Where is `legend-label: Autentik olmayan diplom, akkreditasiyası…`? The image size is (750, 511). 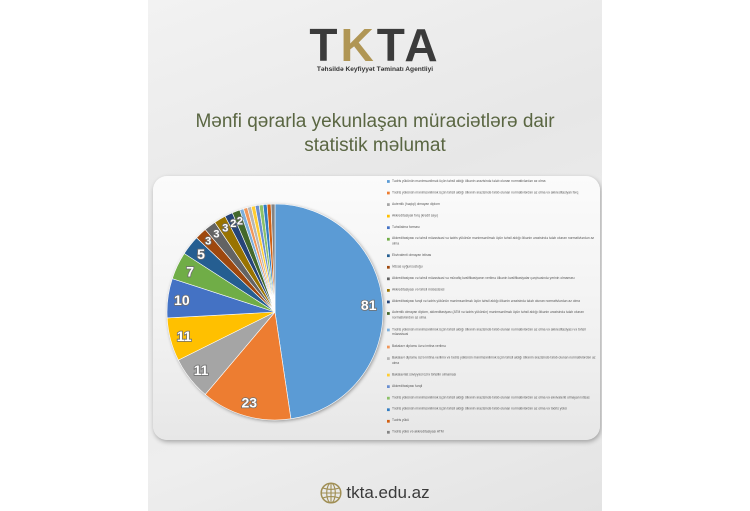 legend-label: Autentik olmayan diplom, akkreditasiyası… is located at coordinates (487, 315).